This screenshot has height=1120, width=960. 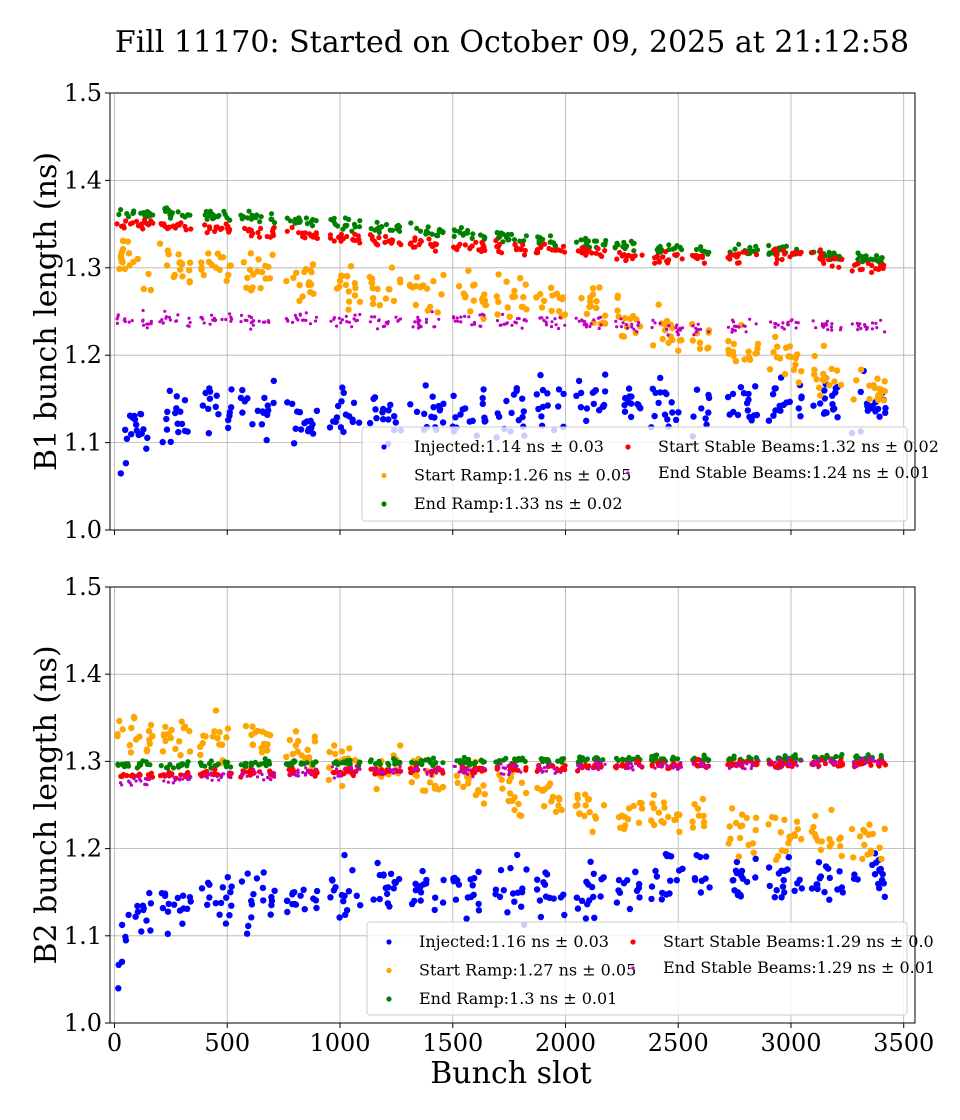 What do you see at coordinates (633, 942) in the screenshot?
I see `legend-marker` at bounding box center [633, 942].